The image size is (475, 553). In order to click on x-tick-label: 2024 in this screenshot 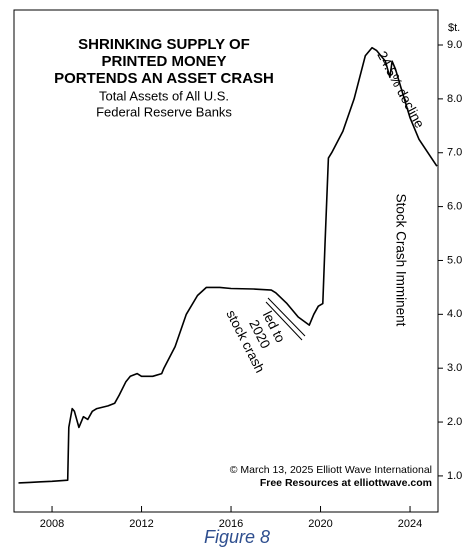, I will do `click(410, 524)`.